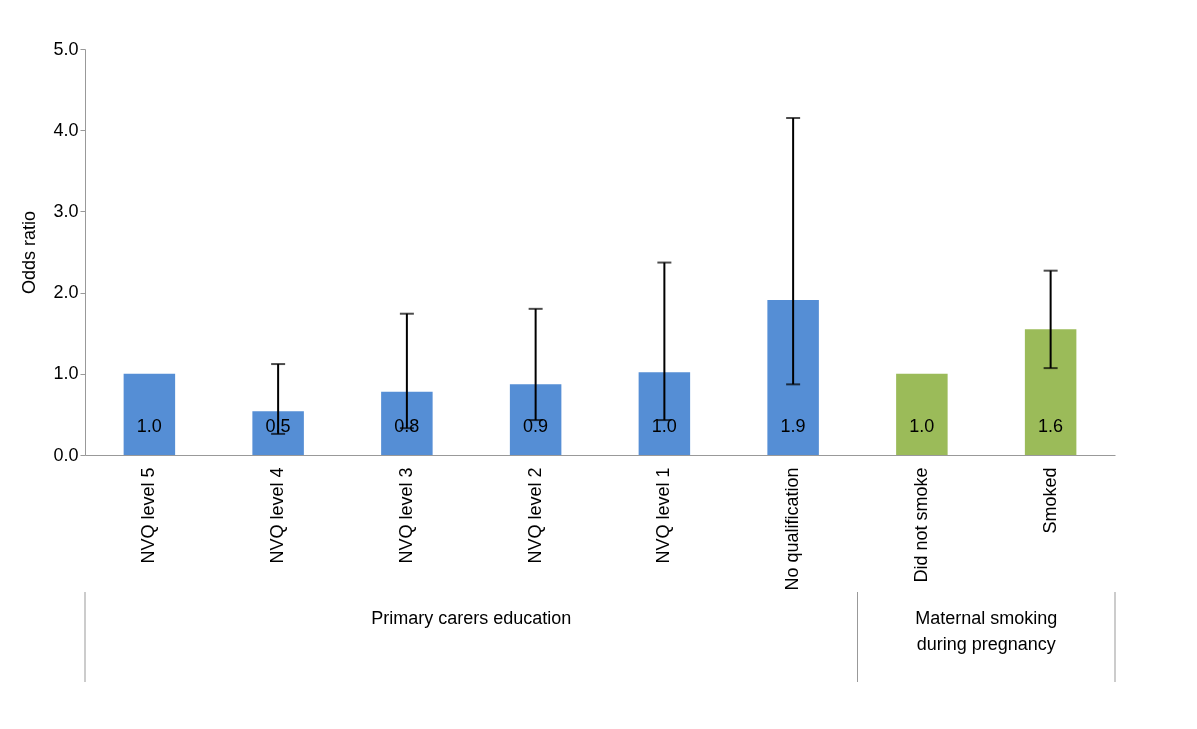 The height and width of the screenshot is (729, 1197). I want to click on data-label: 1.6, so click(1051, 426).